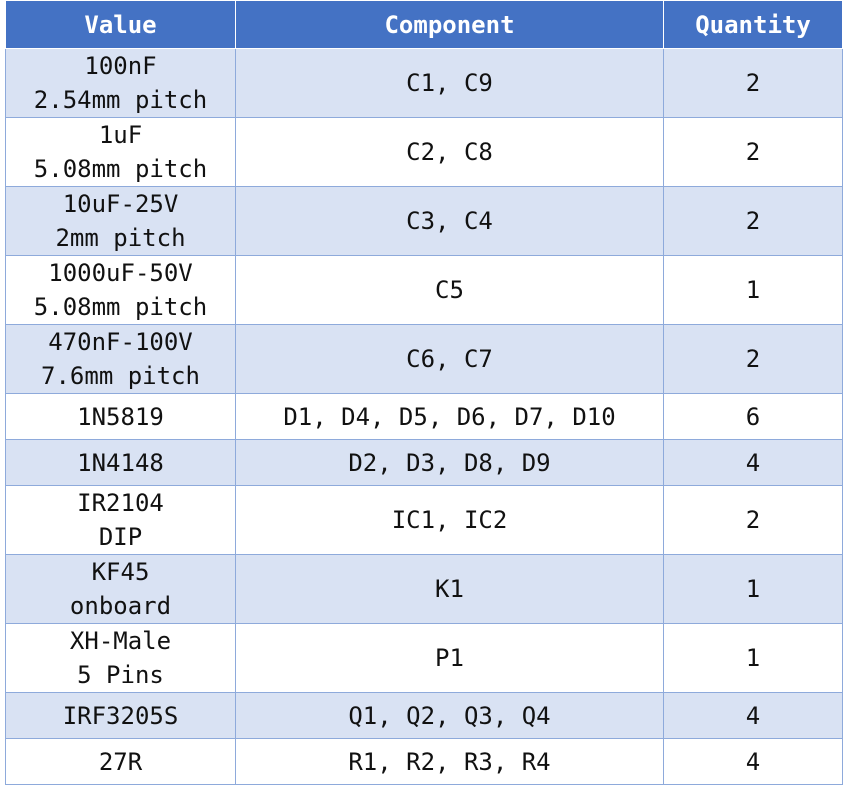 The height and width of the screenshot is (785, 850). Describe the element at coordinates (120, 66) in the screenshot. I see `value-line: 100nF` at that location.